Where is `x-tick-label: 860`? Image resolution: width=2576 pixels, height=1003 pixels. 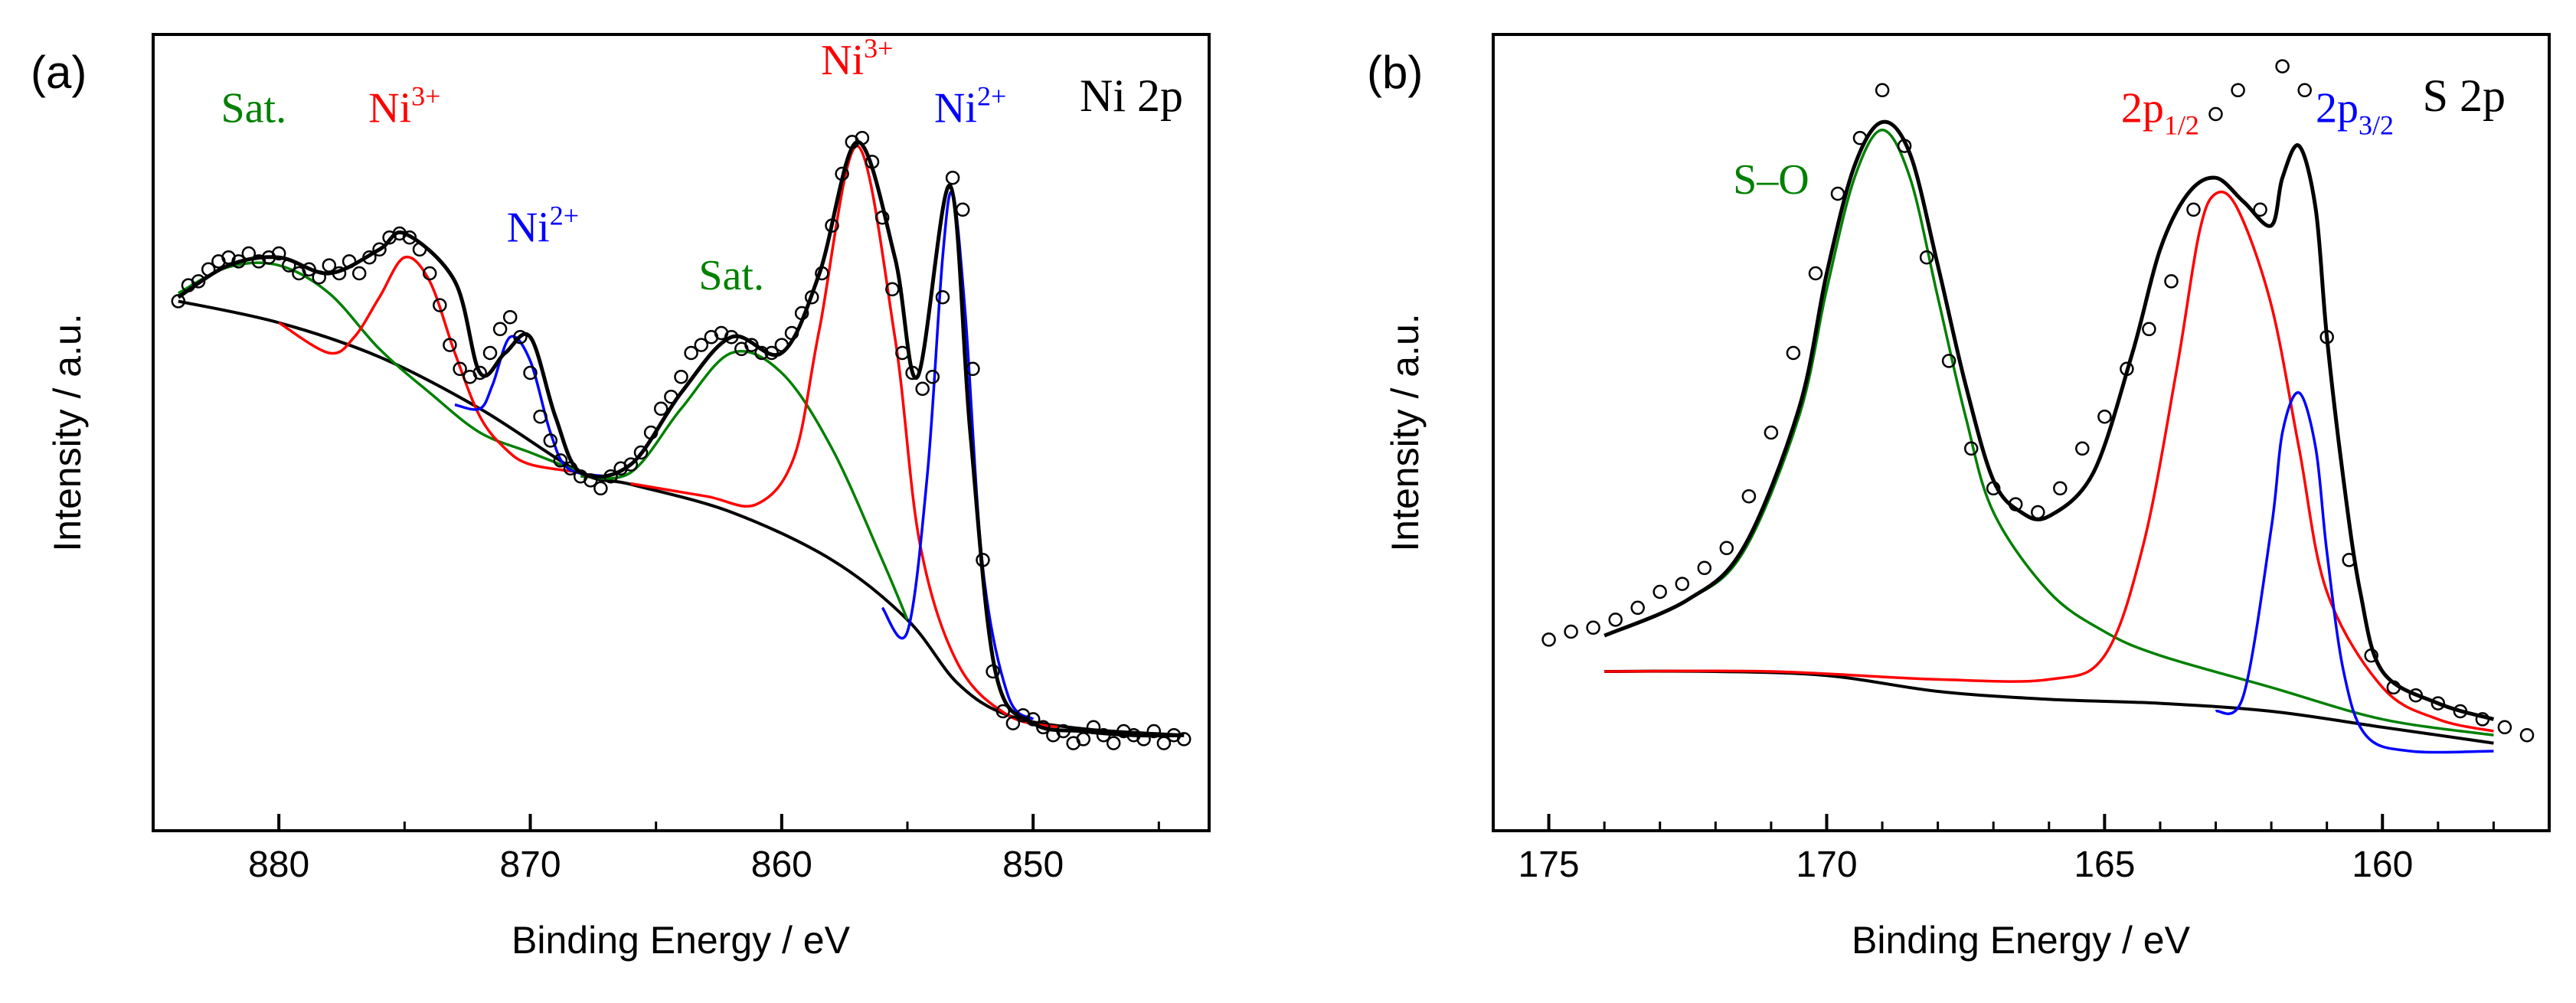 x-tick-label: 860 is located at coordinates (781, 865).